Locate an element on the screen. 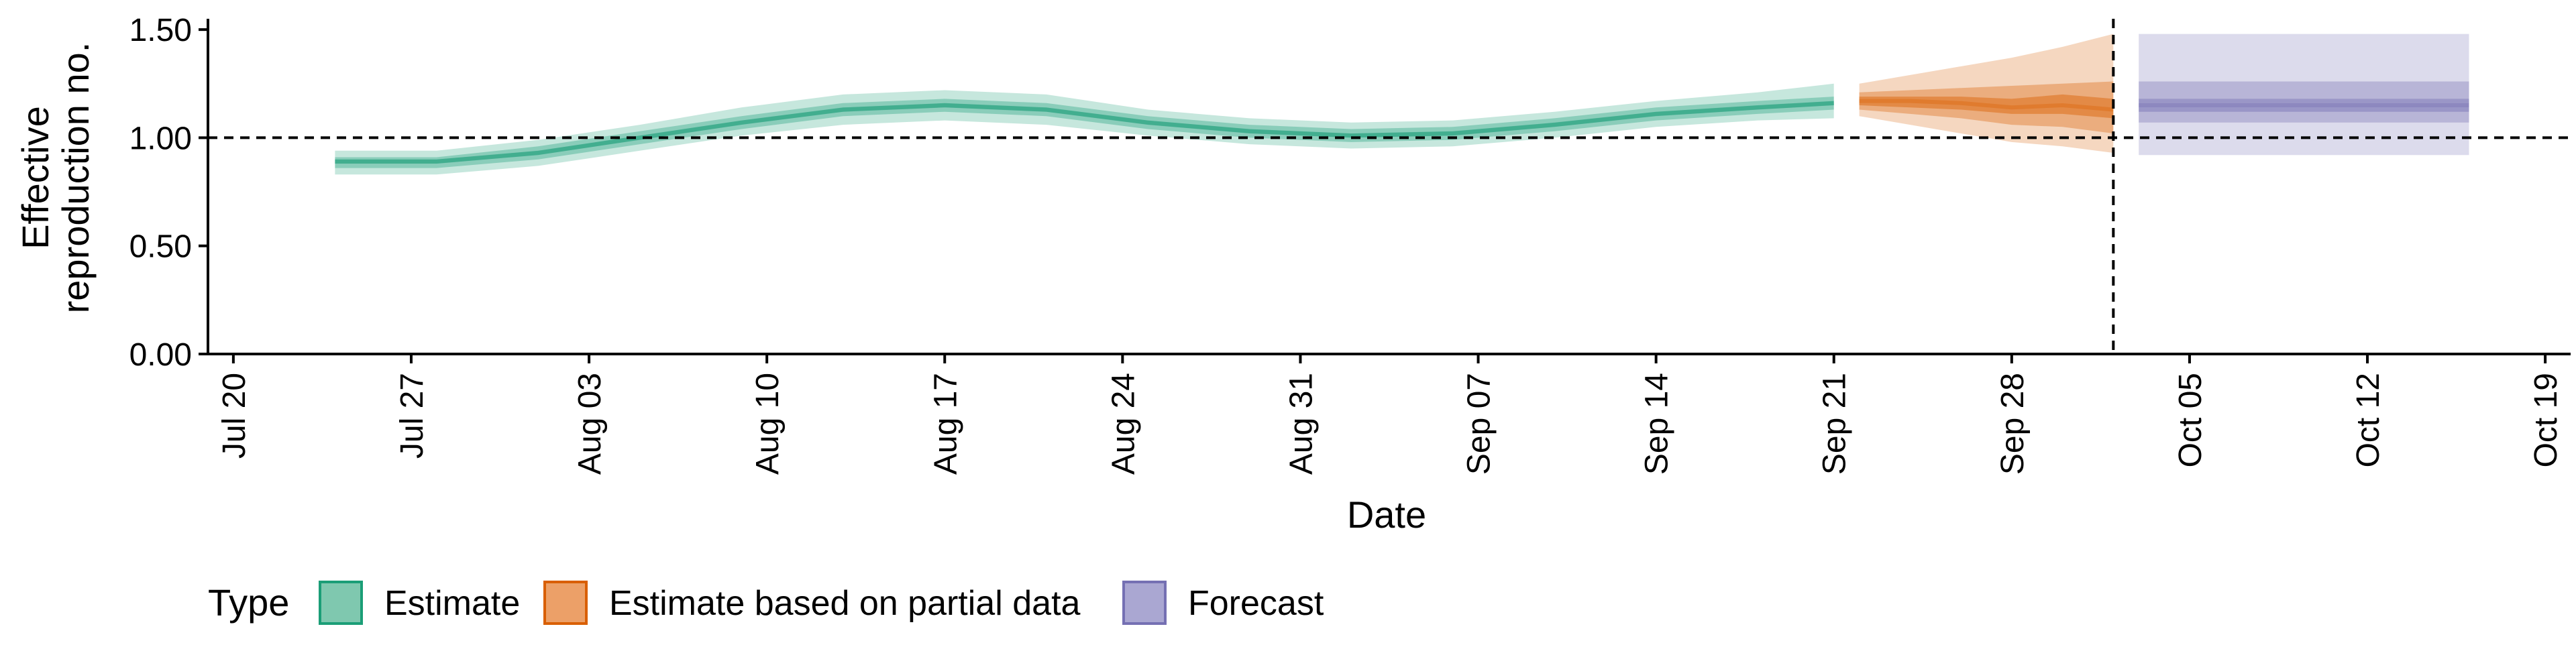 The height and width of the screenshot is (647, 2576). band-50-forecast is located at coordinates (2304, 102).